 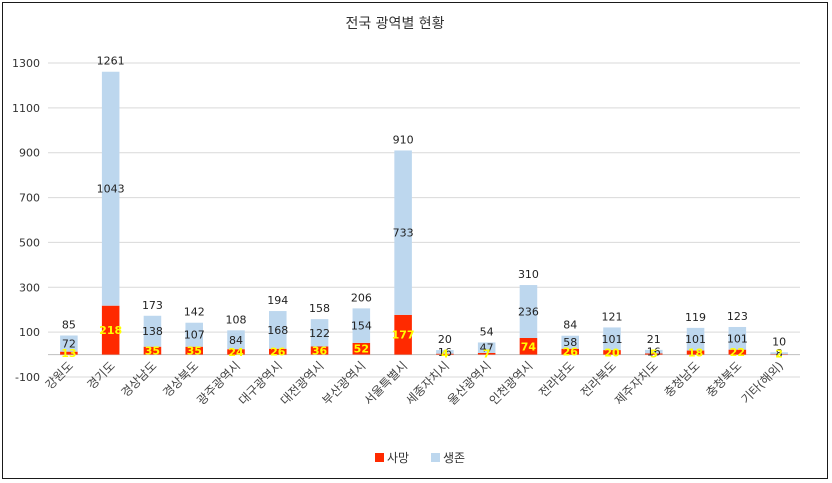 What do you see at coordinates (394, 24) in the screenshot?
I see `chart-title: 전국 광역별 현황` at bounding box center [394, 24].